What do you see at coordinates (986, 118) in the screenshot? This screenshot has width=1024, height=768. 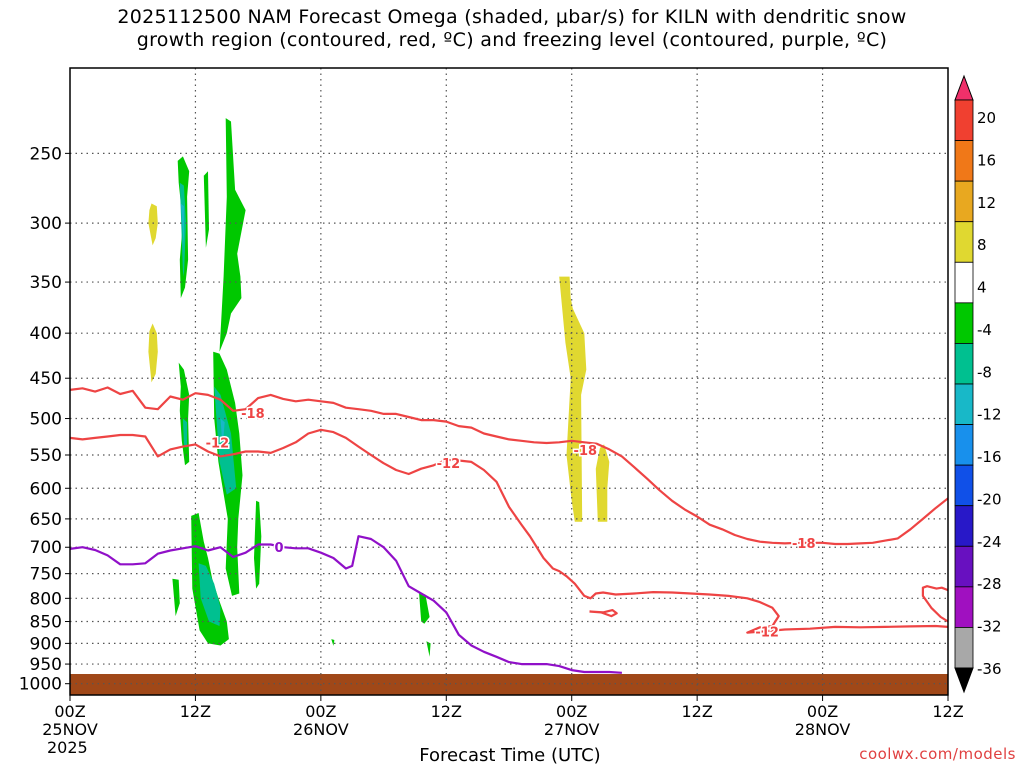 I see `colorbar-label: 20` at bounding box center [986, 118].